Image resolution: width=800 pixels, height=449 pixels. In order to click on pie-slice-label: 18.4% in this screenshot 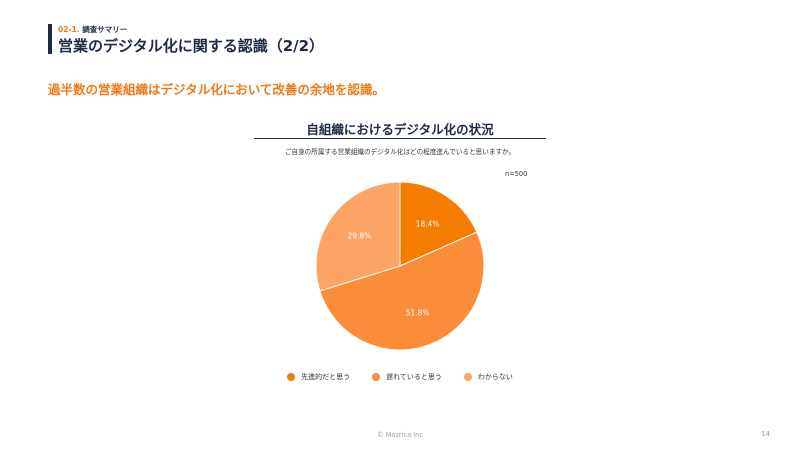, I will do `click(428, 223)`.